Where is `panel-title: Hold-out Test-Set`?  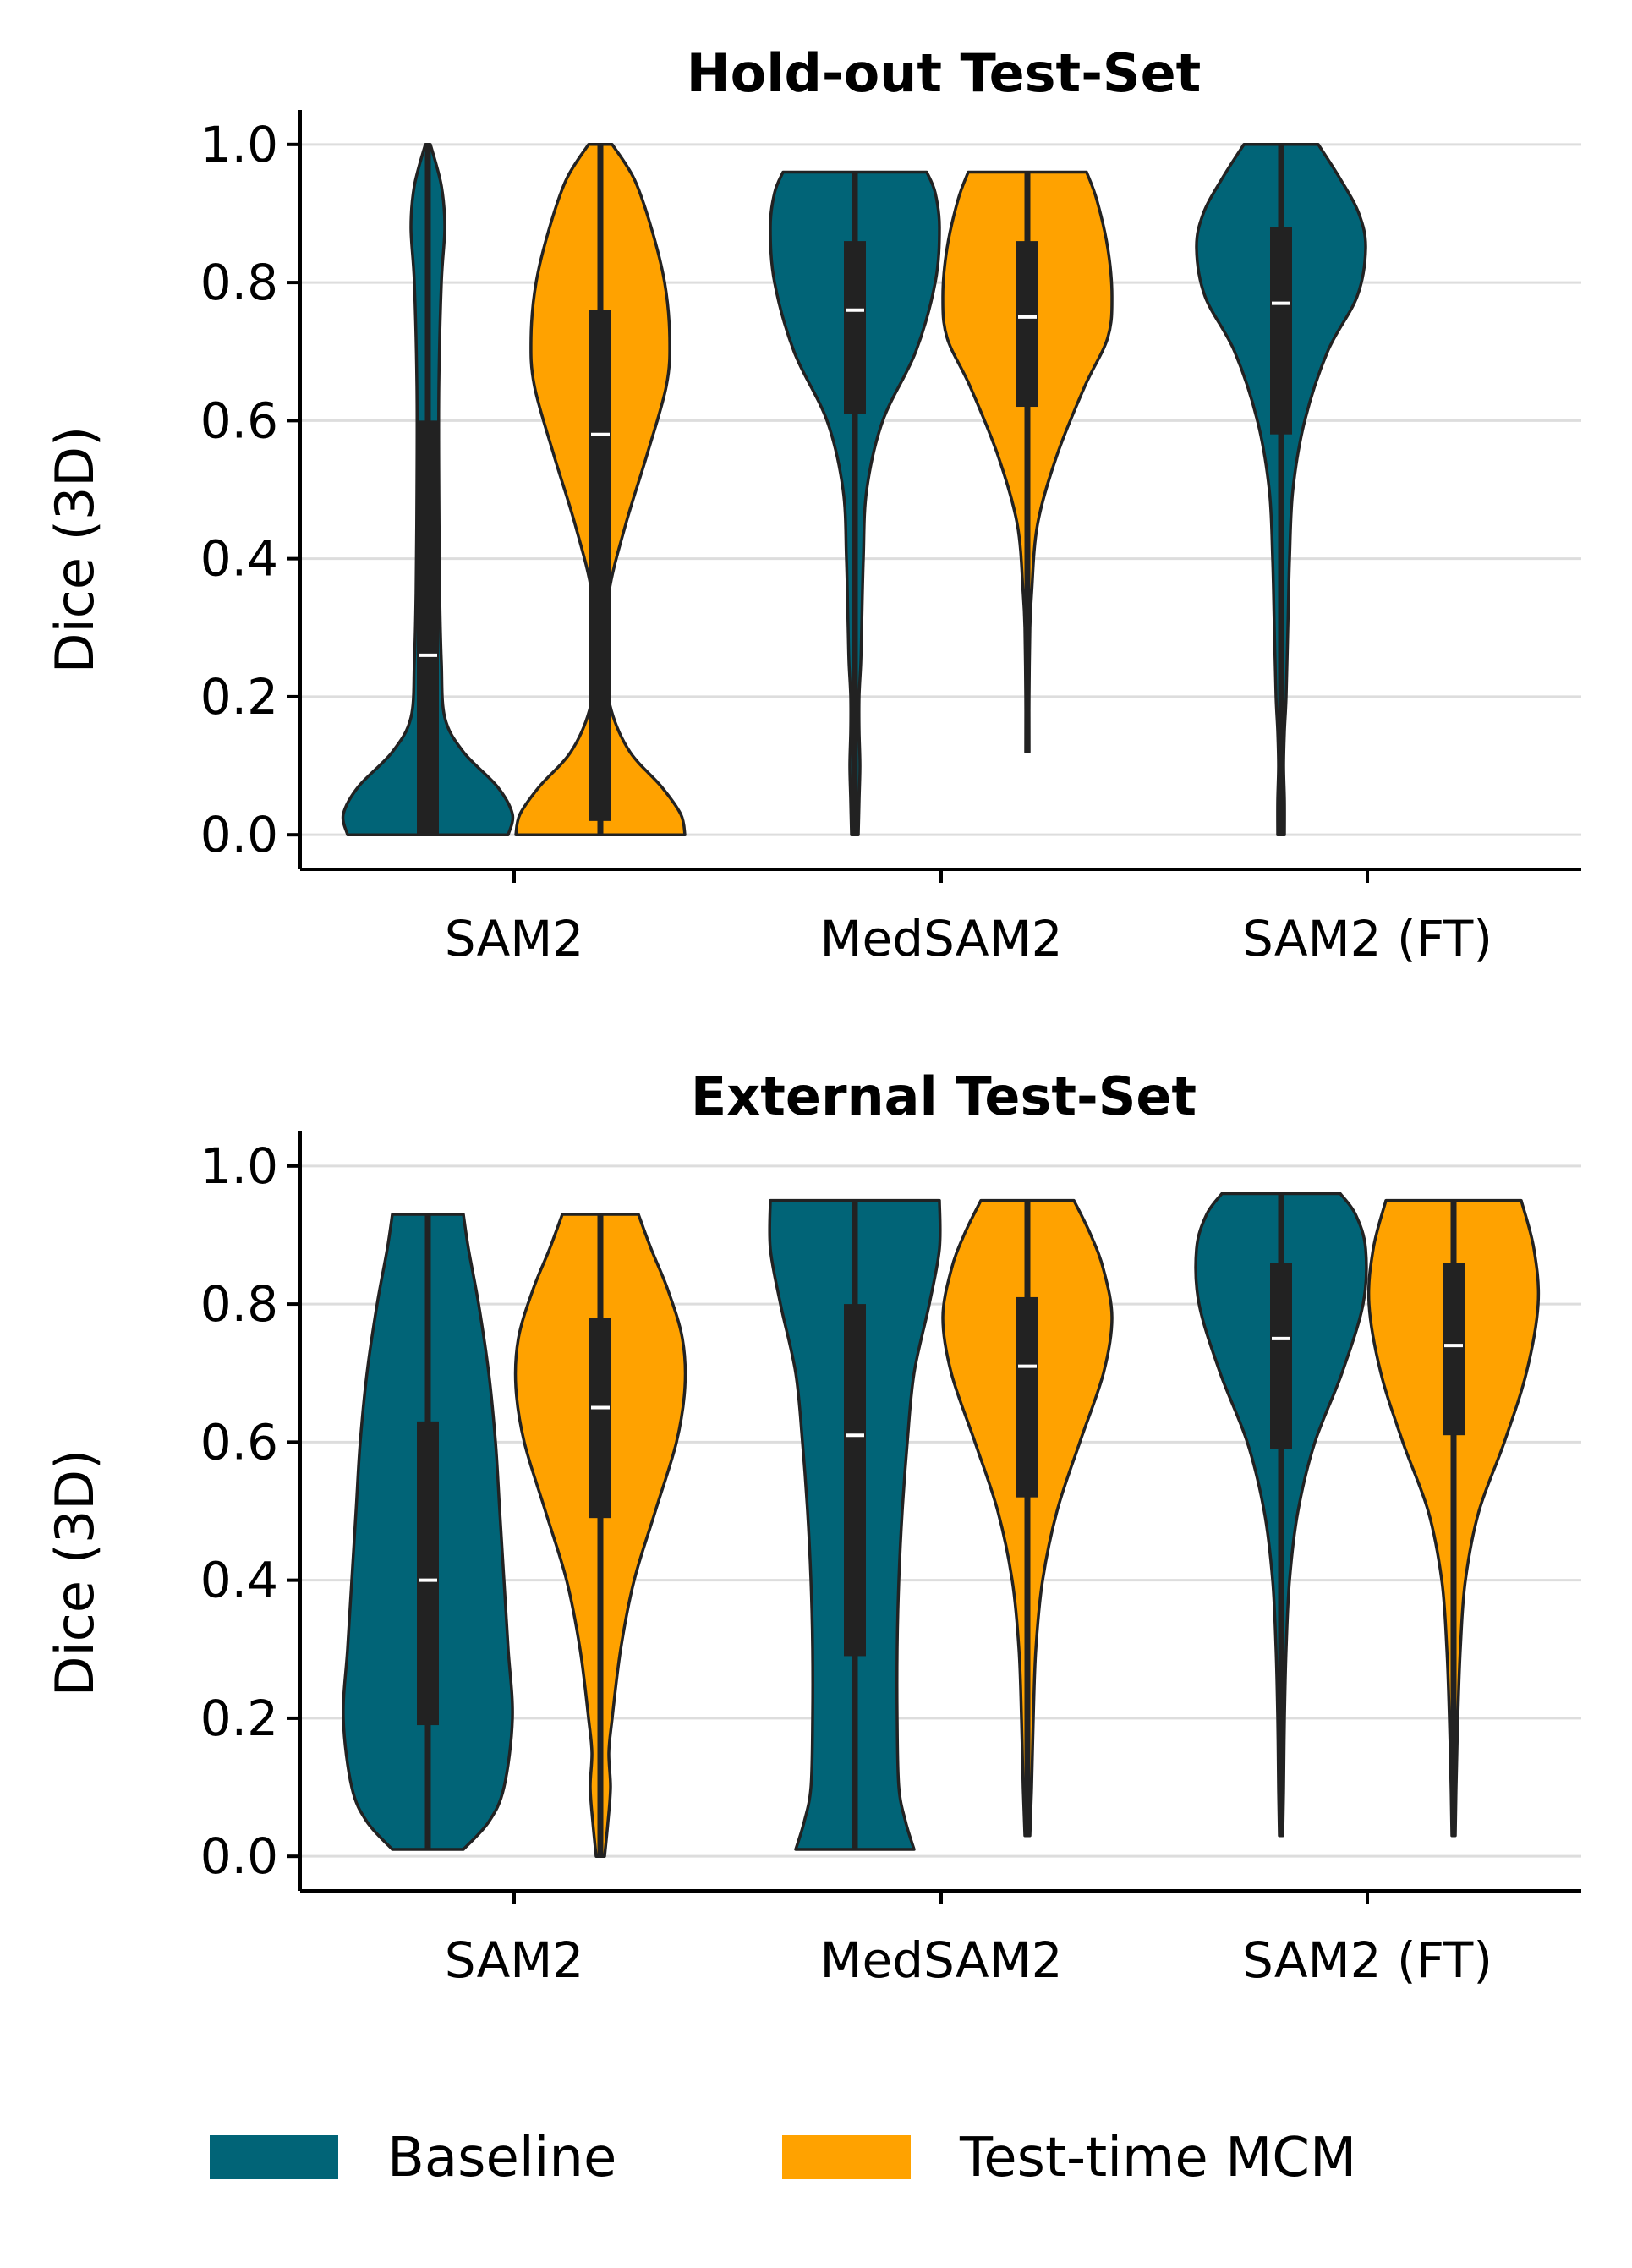 panel-title: Hold-out Test-Set is located at coordinates (945, 73).